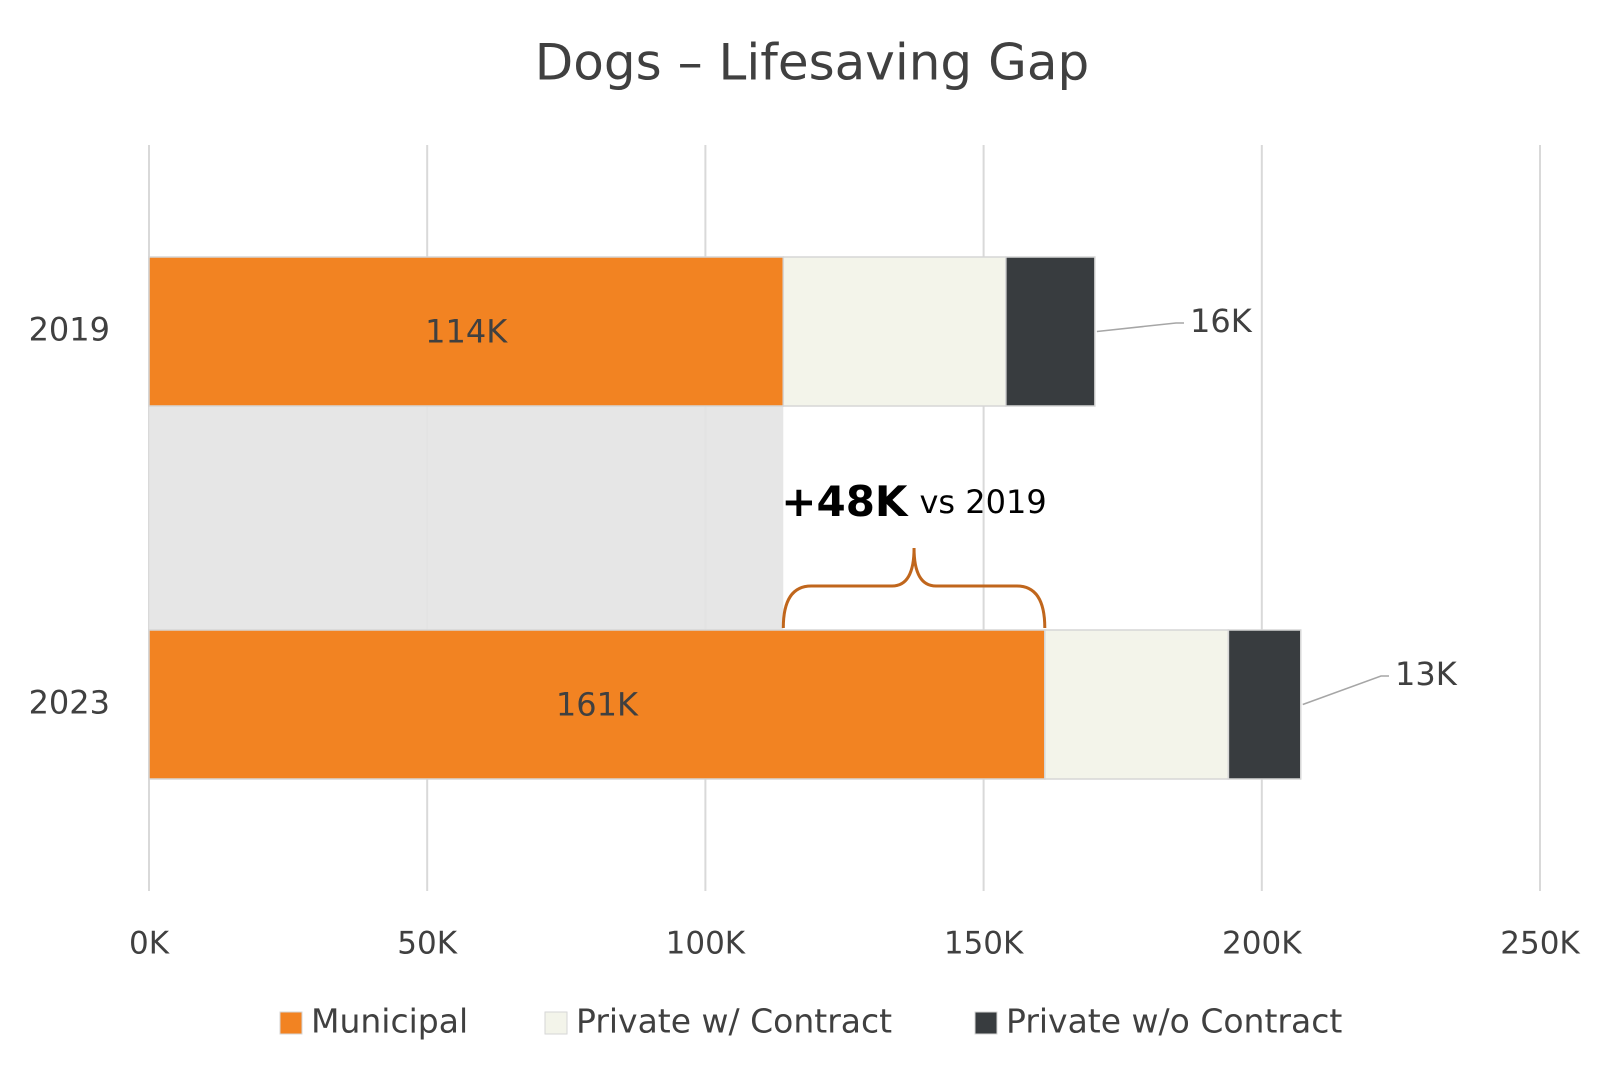 This screenshot has width=1616, height=1078. Describe the element at coordinates (1262, 944) in the screenshot. I see `x-tick-label: 200K` at that location.